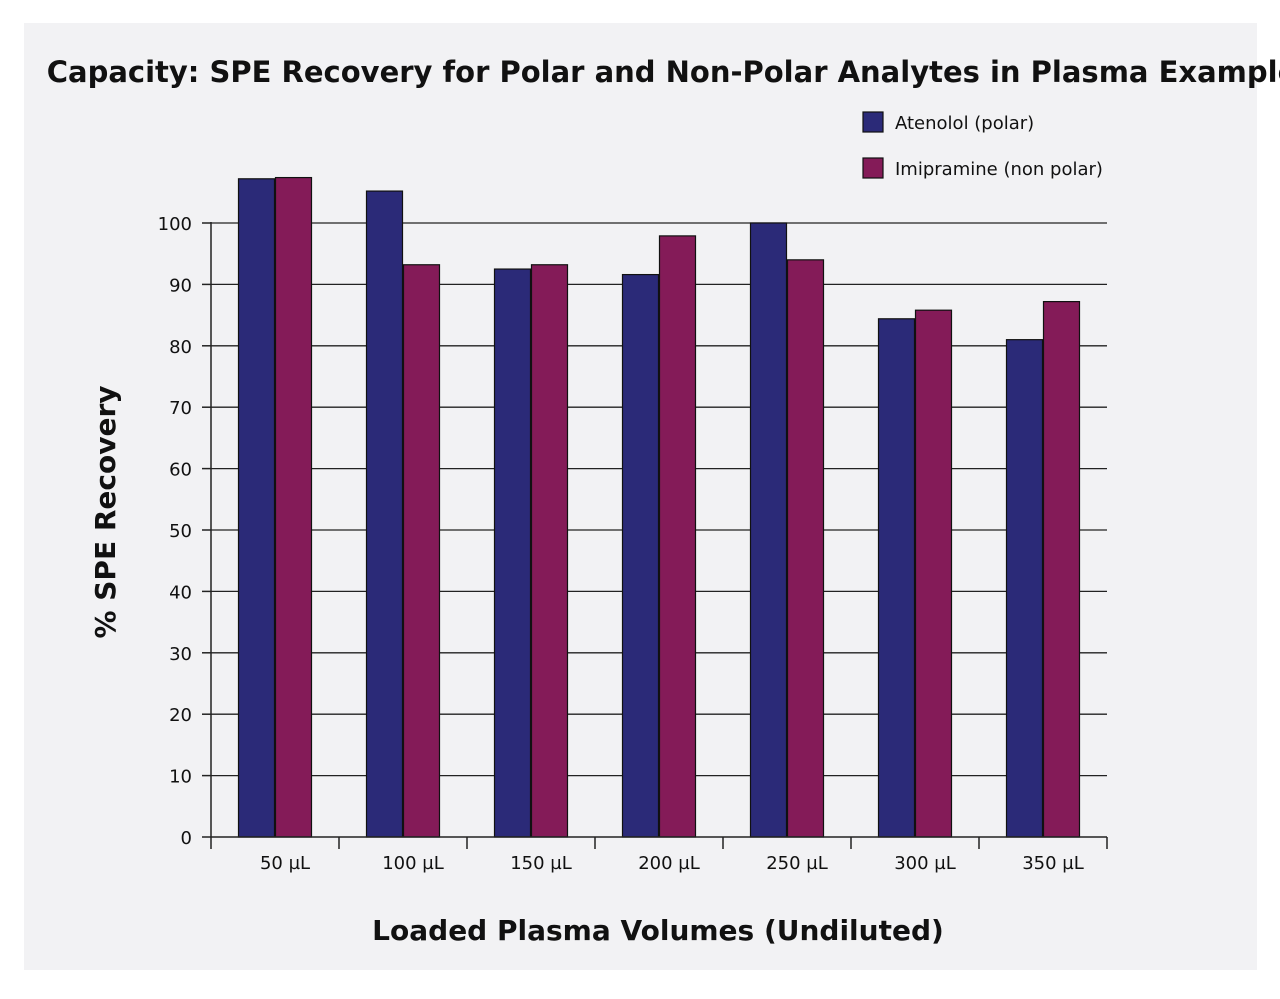 This screenshot has height=999, width=1280. I want to click on y-tick-label-30: 30, so click(180, 654).